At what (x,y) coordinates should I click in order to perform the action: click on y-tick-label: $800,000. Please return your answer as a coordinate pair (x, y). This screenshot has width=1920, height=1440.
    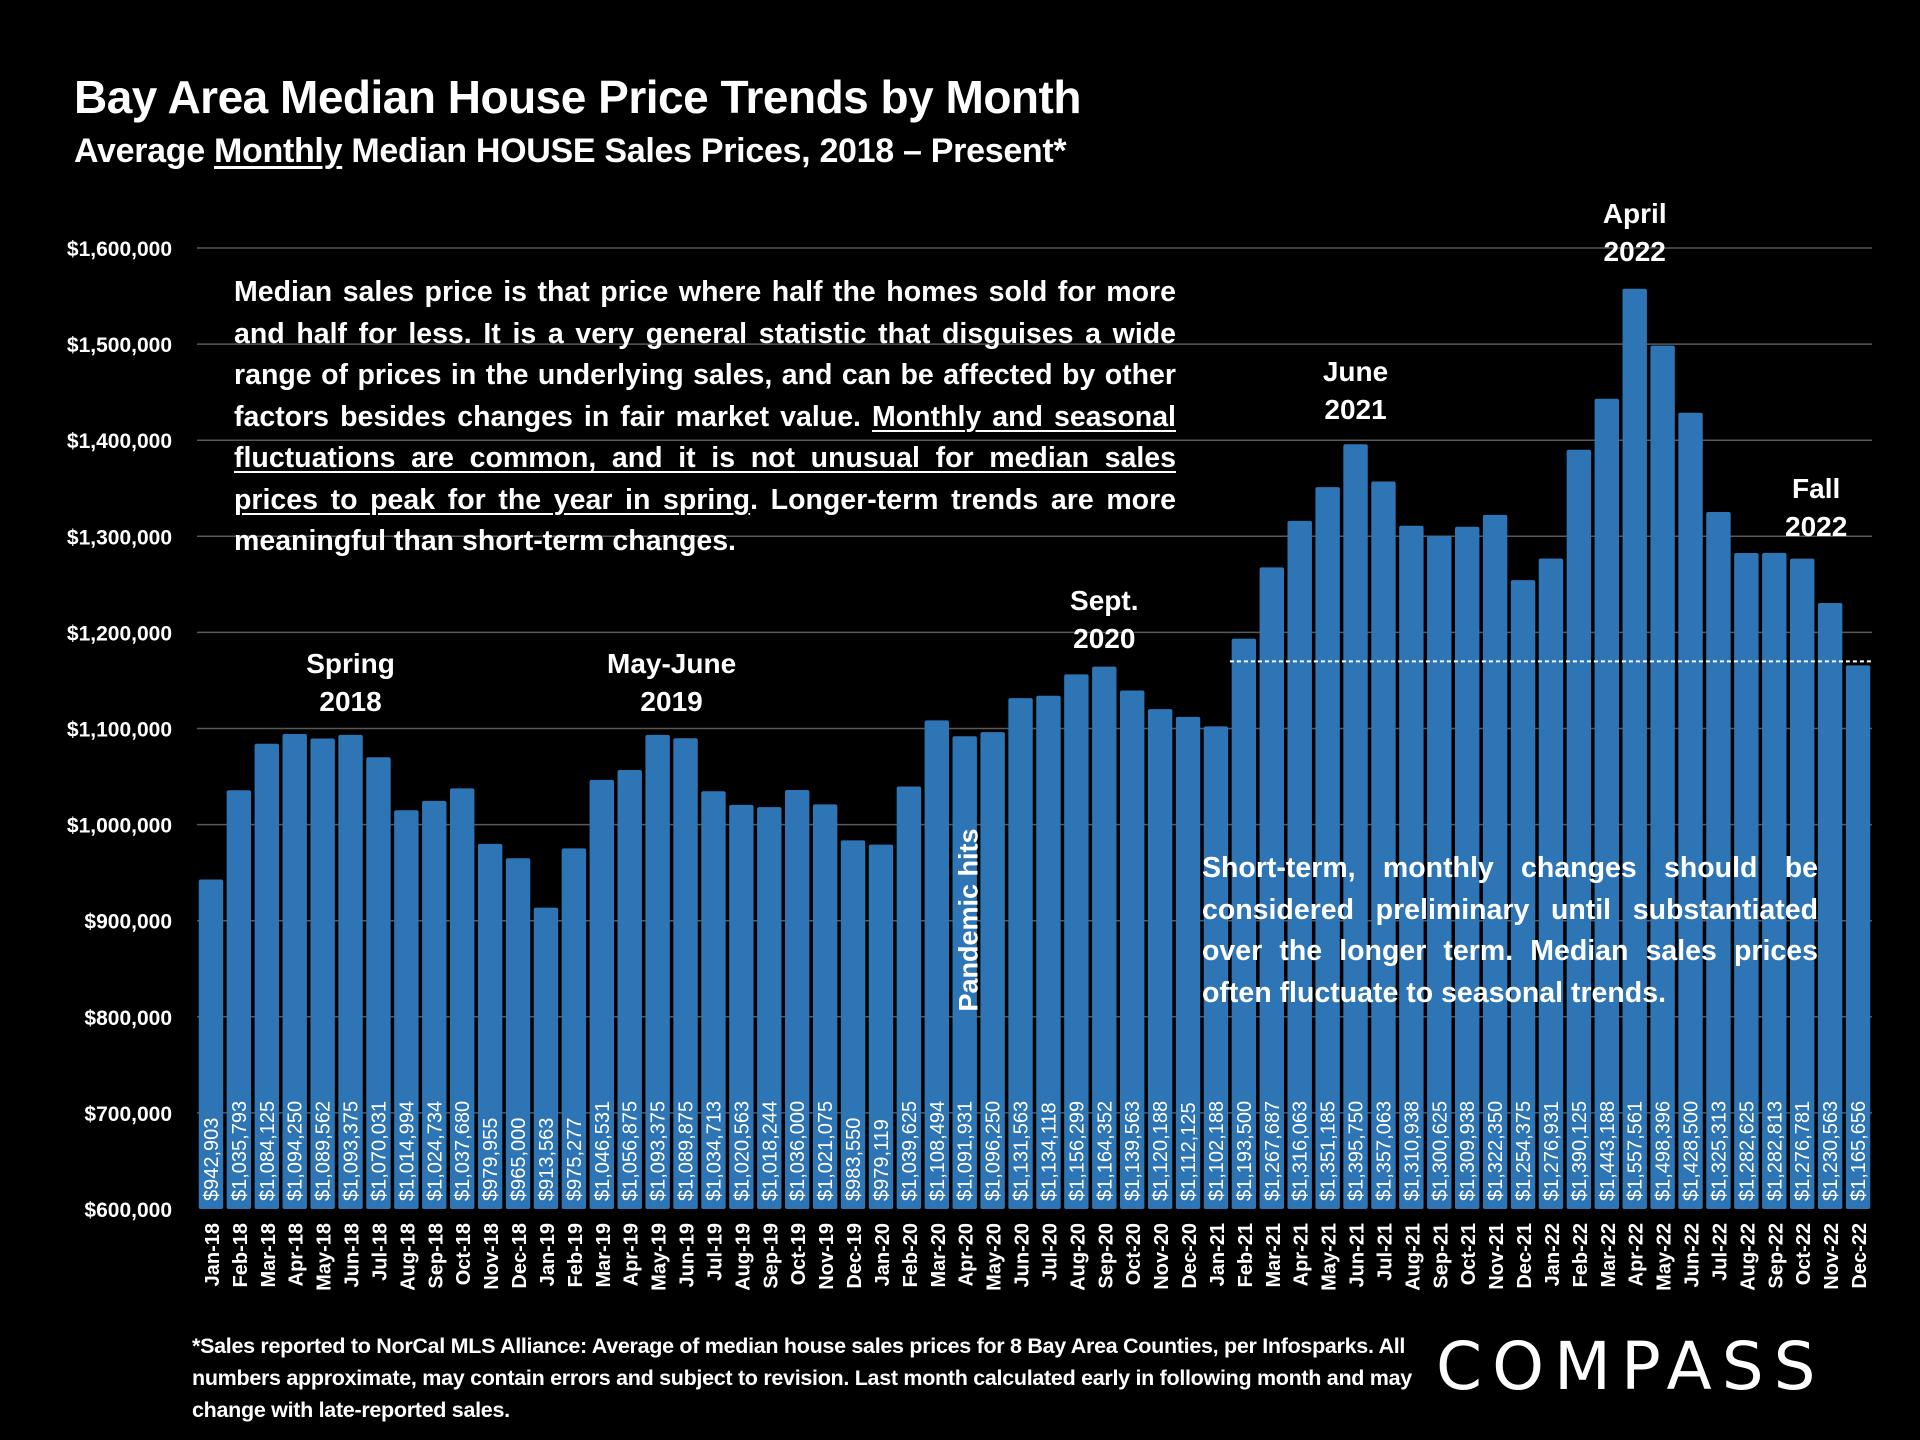
    Looking at the image, I should click on (128, 1018).